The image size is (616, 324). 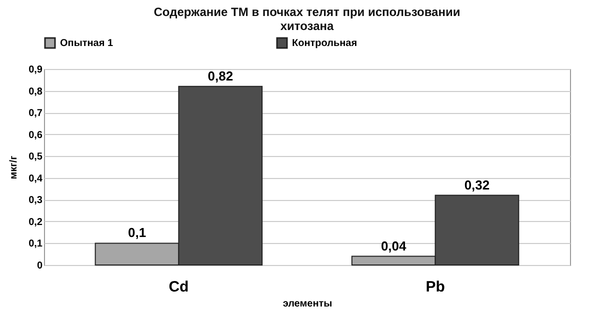 I want to click on y-tick-label: 0,3, so click(x=35, y=200).